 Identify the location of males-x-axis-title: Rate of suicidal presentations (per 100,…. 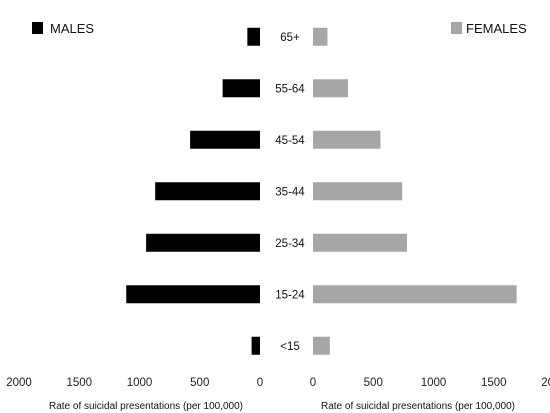
(146, 406).